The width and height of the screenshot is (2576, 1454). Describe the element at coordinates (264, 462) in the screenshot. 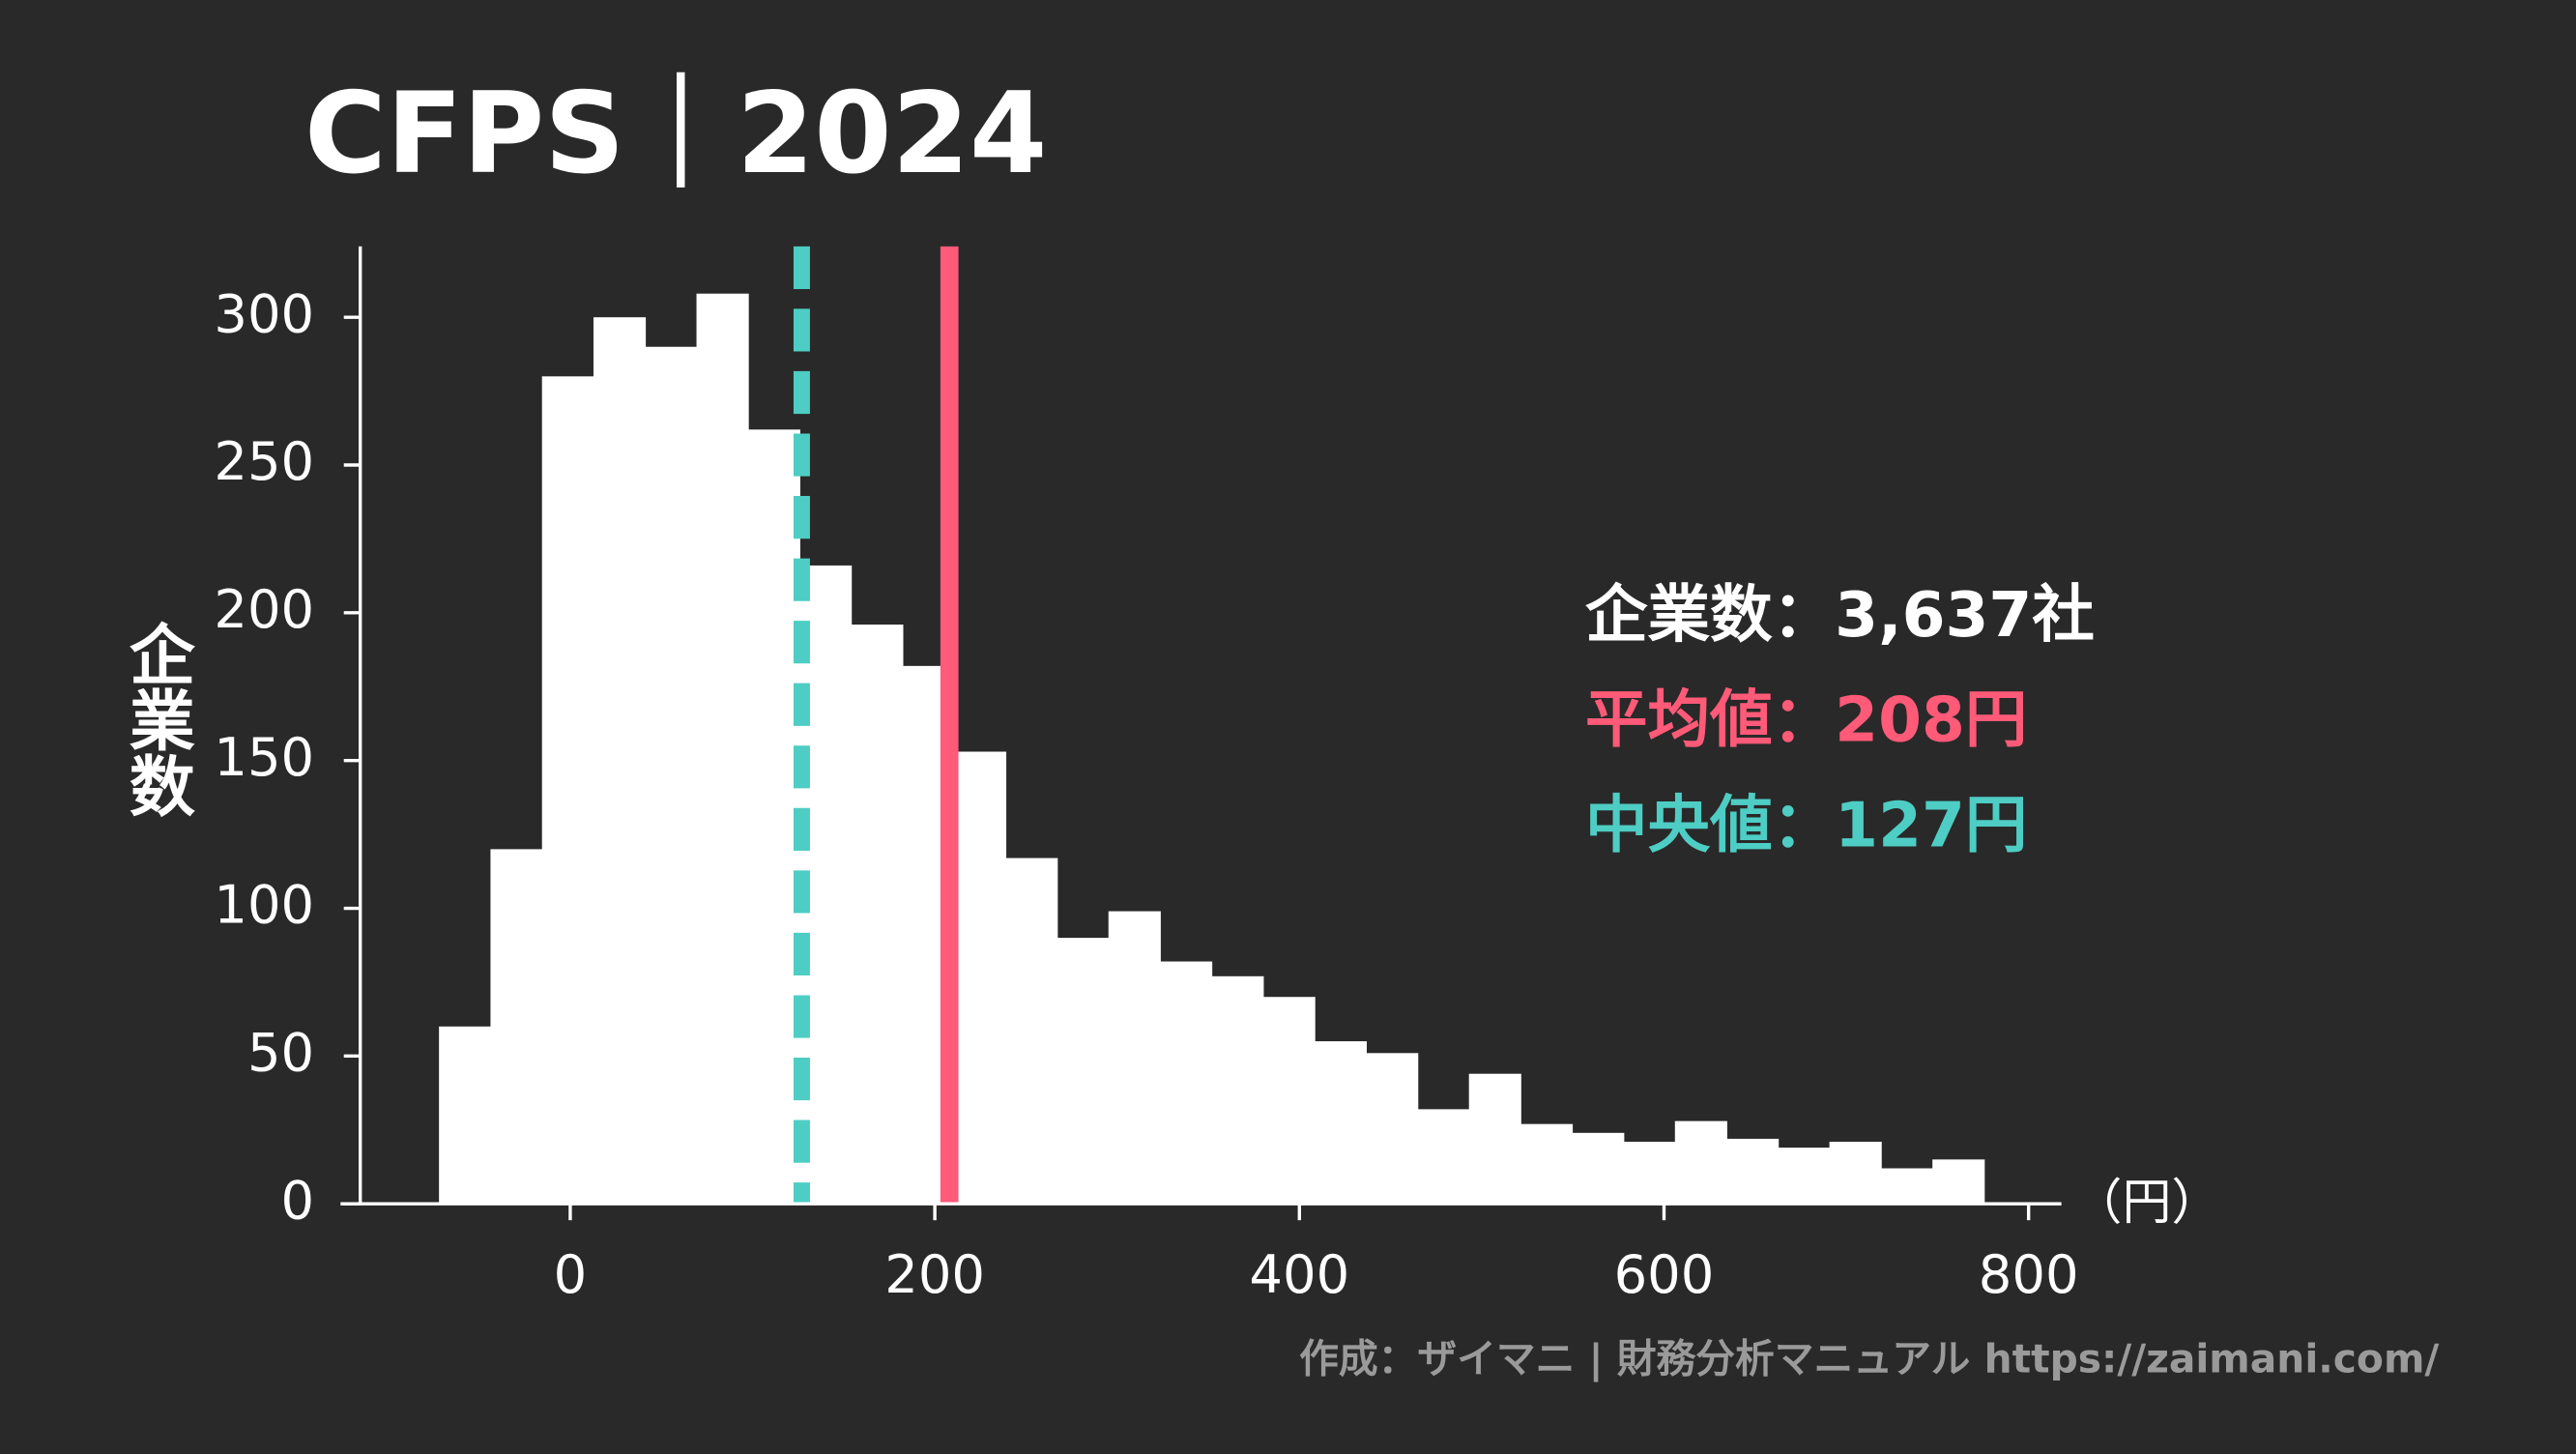

I see `y-tick-label: 250` at that location.